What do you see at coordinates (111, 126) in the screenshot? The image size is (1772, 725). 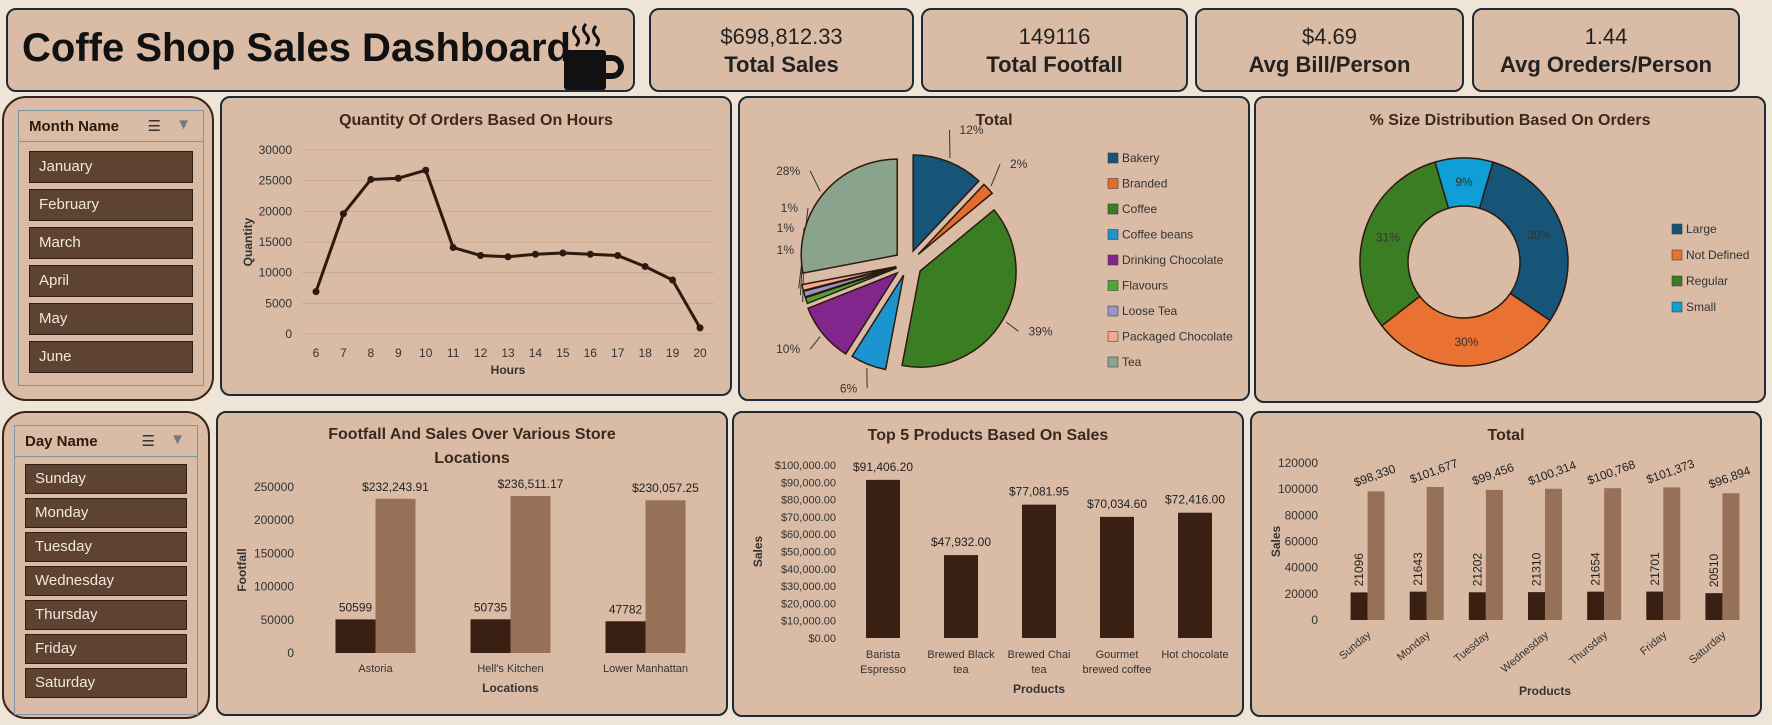 I see `slicer-header: Month Name ☰ ▼` at bounding box center [111, 126].